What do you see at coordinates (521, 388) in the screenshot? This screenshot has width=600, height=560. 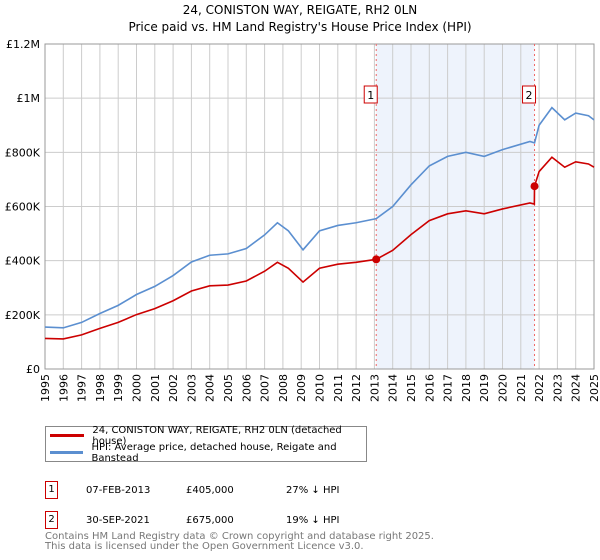 I see `x-tick-label: 2021` at bounding box center [521, 388].